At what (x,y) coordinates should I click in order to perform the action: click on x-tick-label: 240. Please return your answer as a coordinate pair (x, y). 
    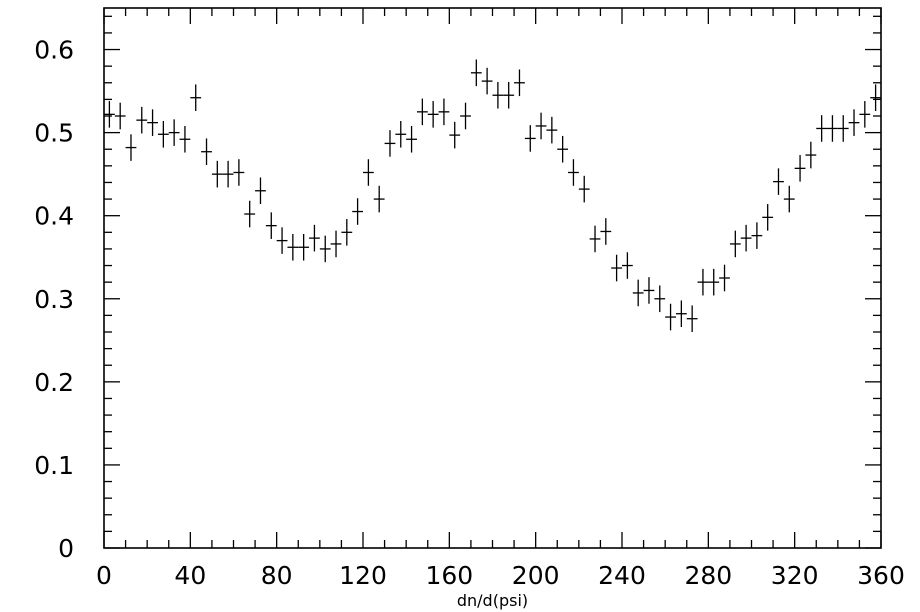
    Looking at the image, I should click on (622, 575).